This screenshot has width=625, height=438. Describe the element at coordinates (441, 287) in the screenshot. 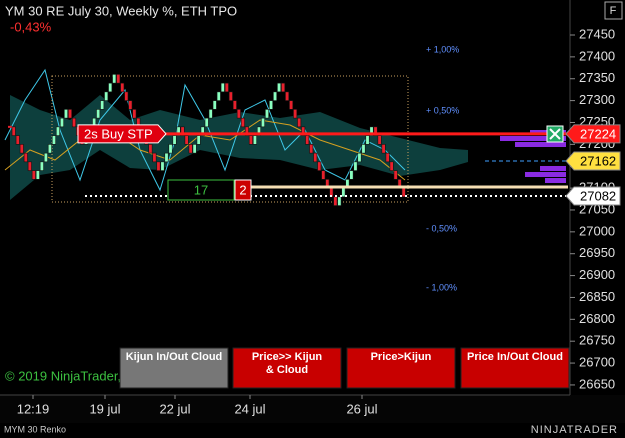

I see `percent-label: - 1,00%` at that location.